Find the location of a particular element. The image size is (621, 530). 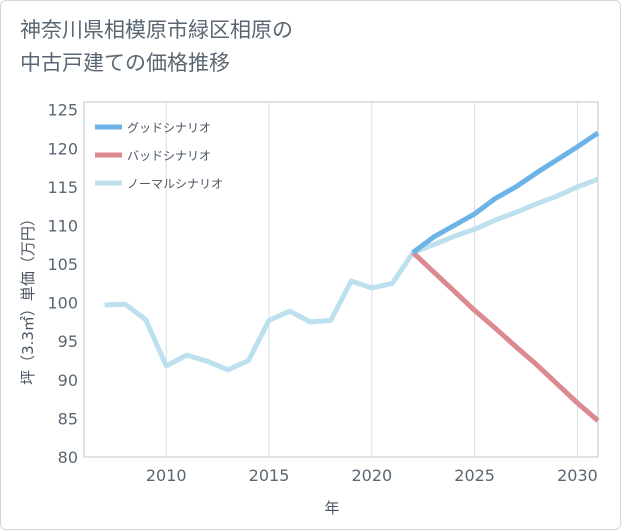

y-tick-label: 125 is located at coordinates (62, 110).